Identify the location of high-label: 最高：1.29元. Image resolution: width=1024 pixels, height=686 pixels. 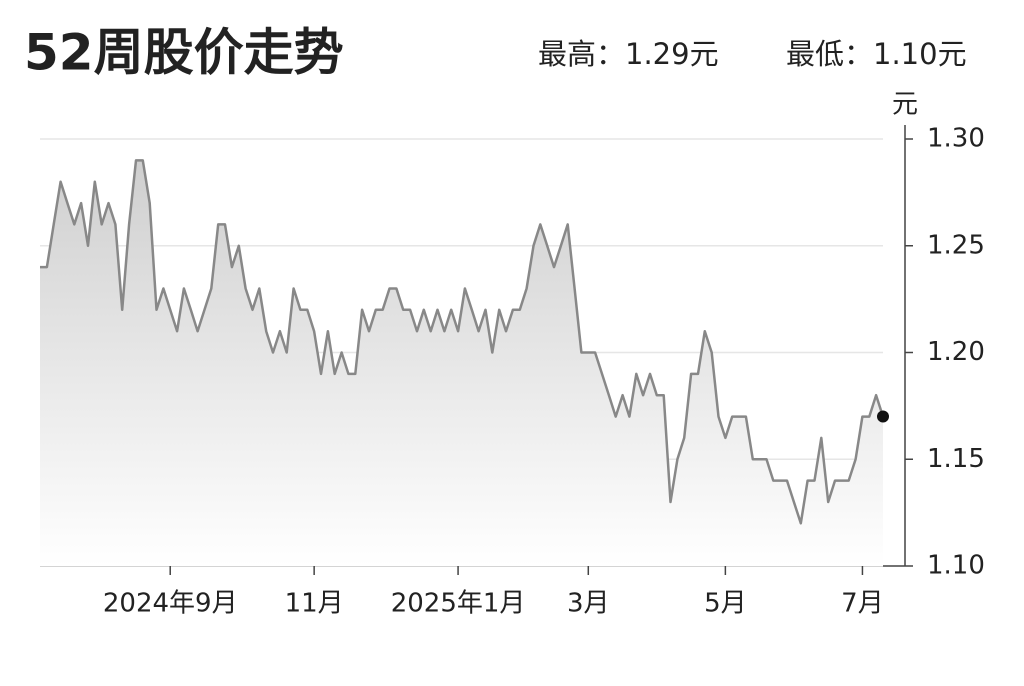
(628, 54).